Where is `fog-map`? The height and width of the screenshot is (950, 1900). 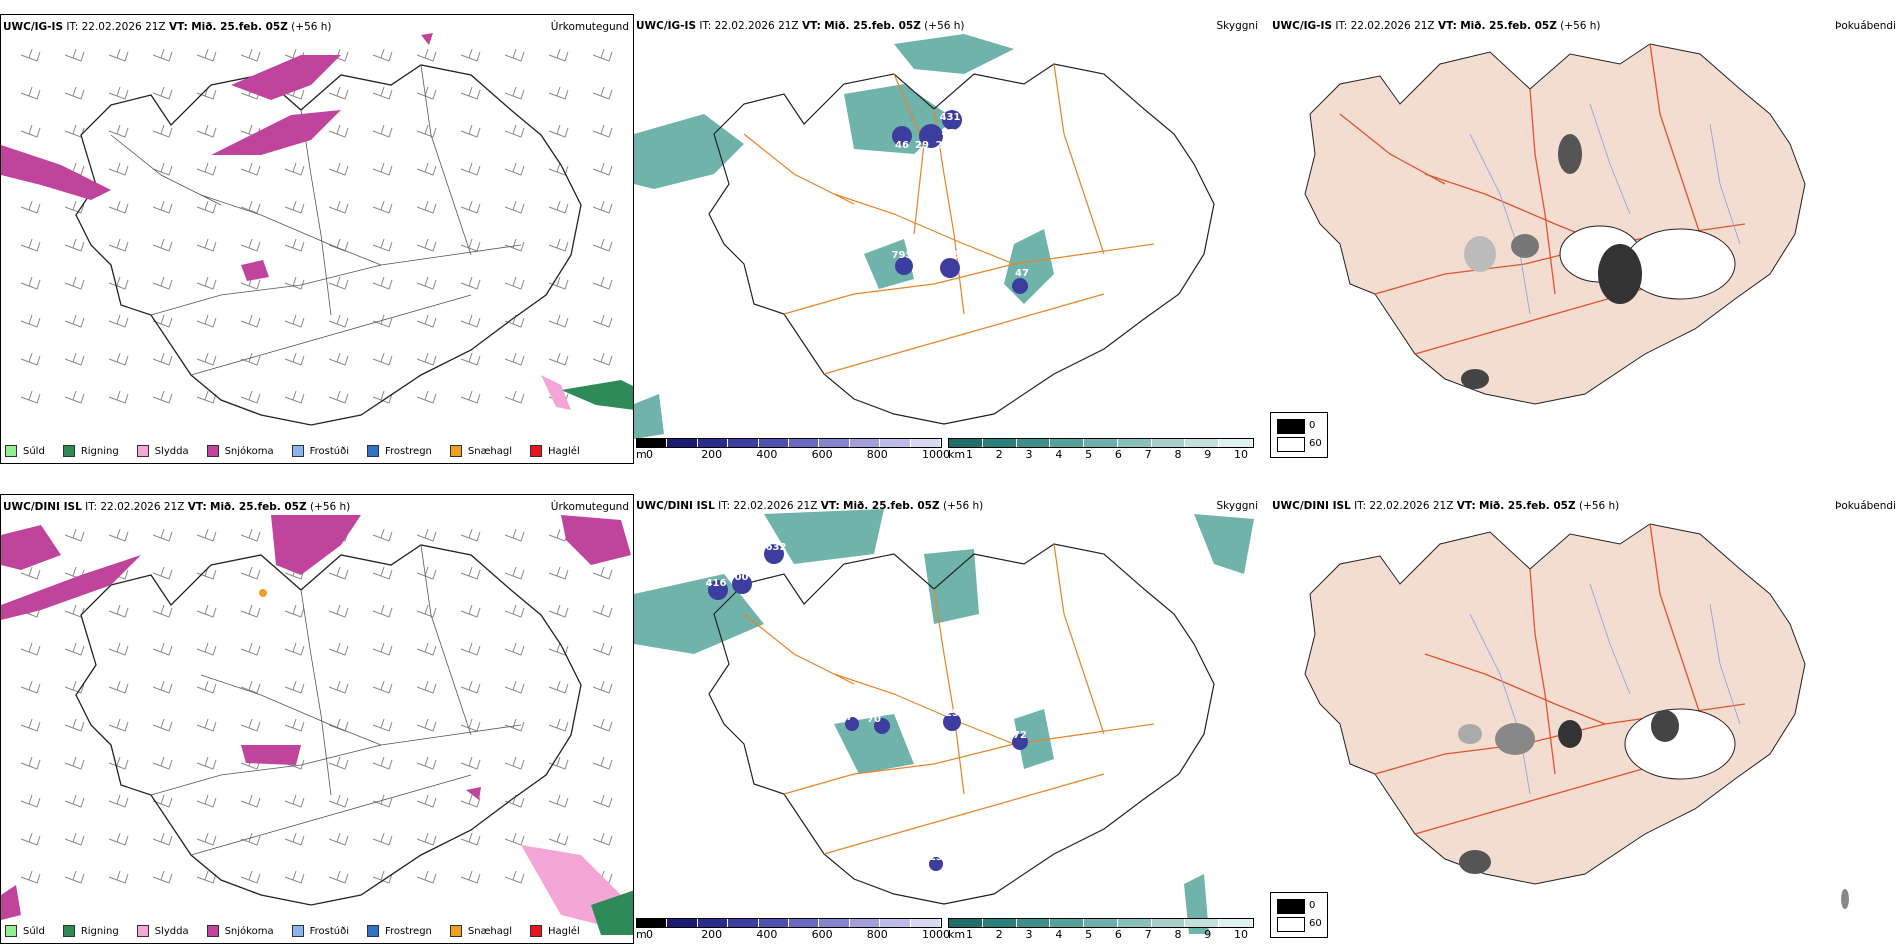 fog-map is located at coordinates (1576, 716).